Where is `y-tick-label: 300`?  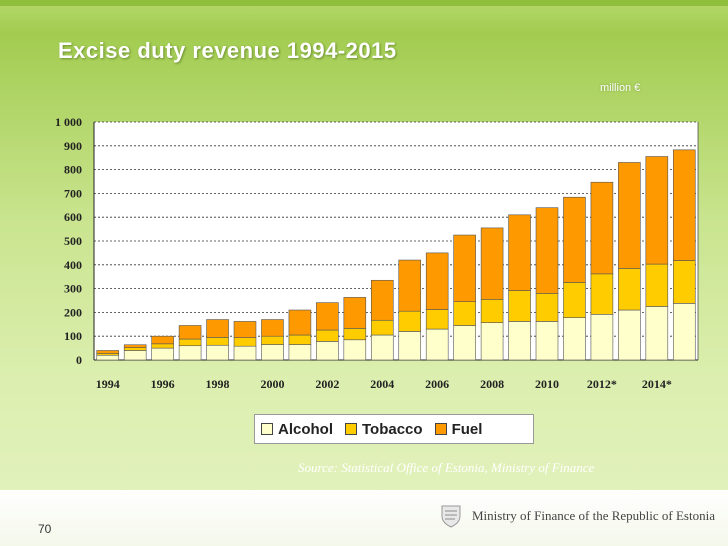
y-tick-label: 300 is located at coordinates (73, 289).